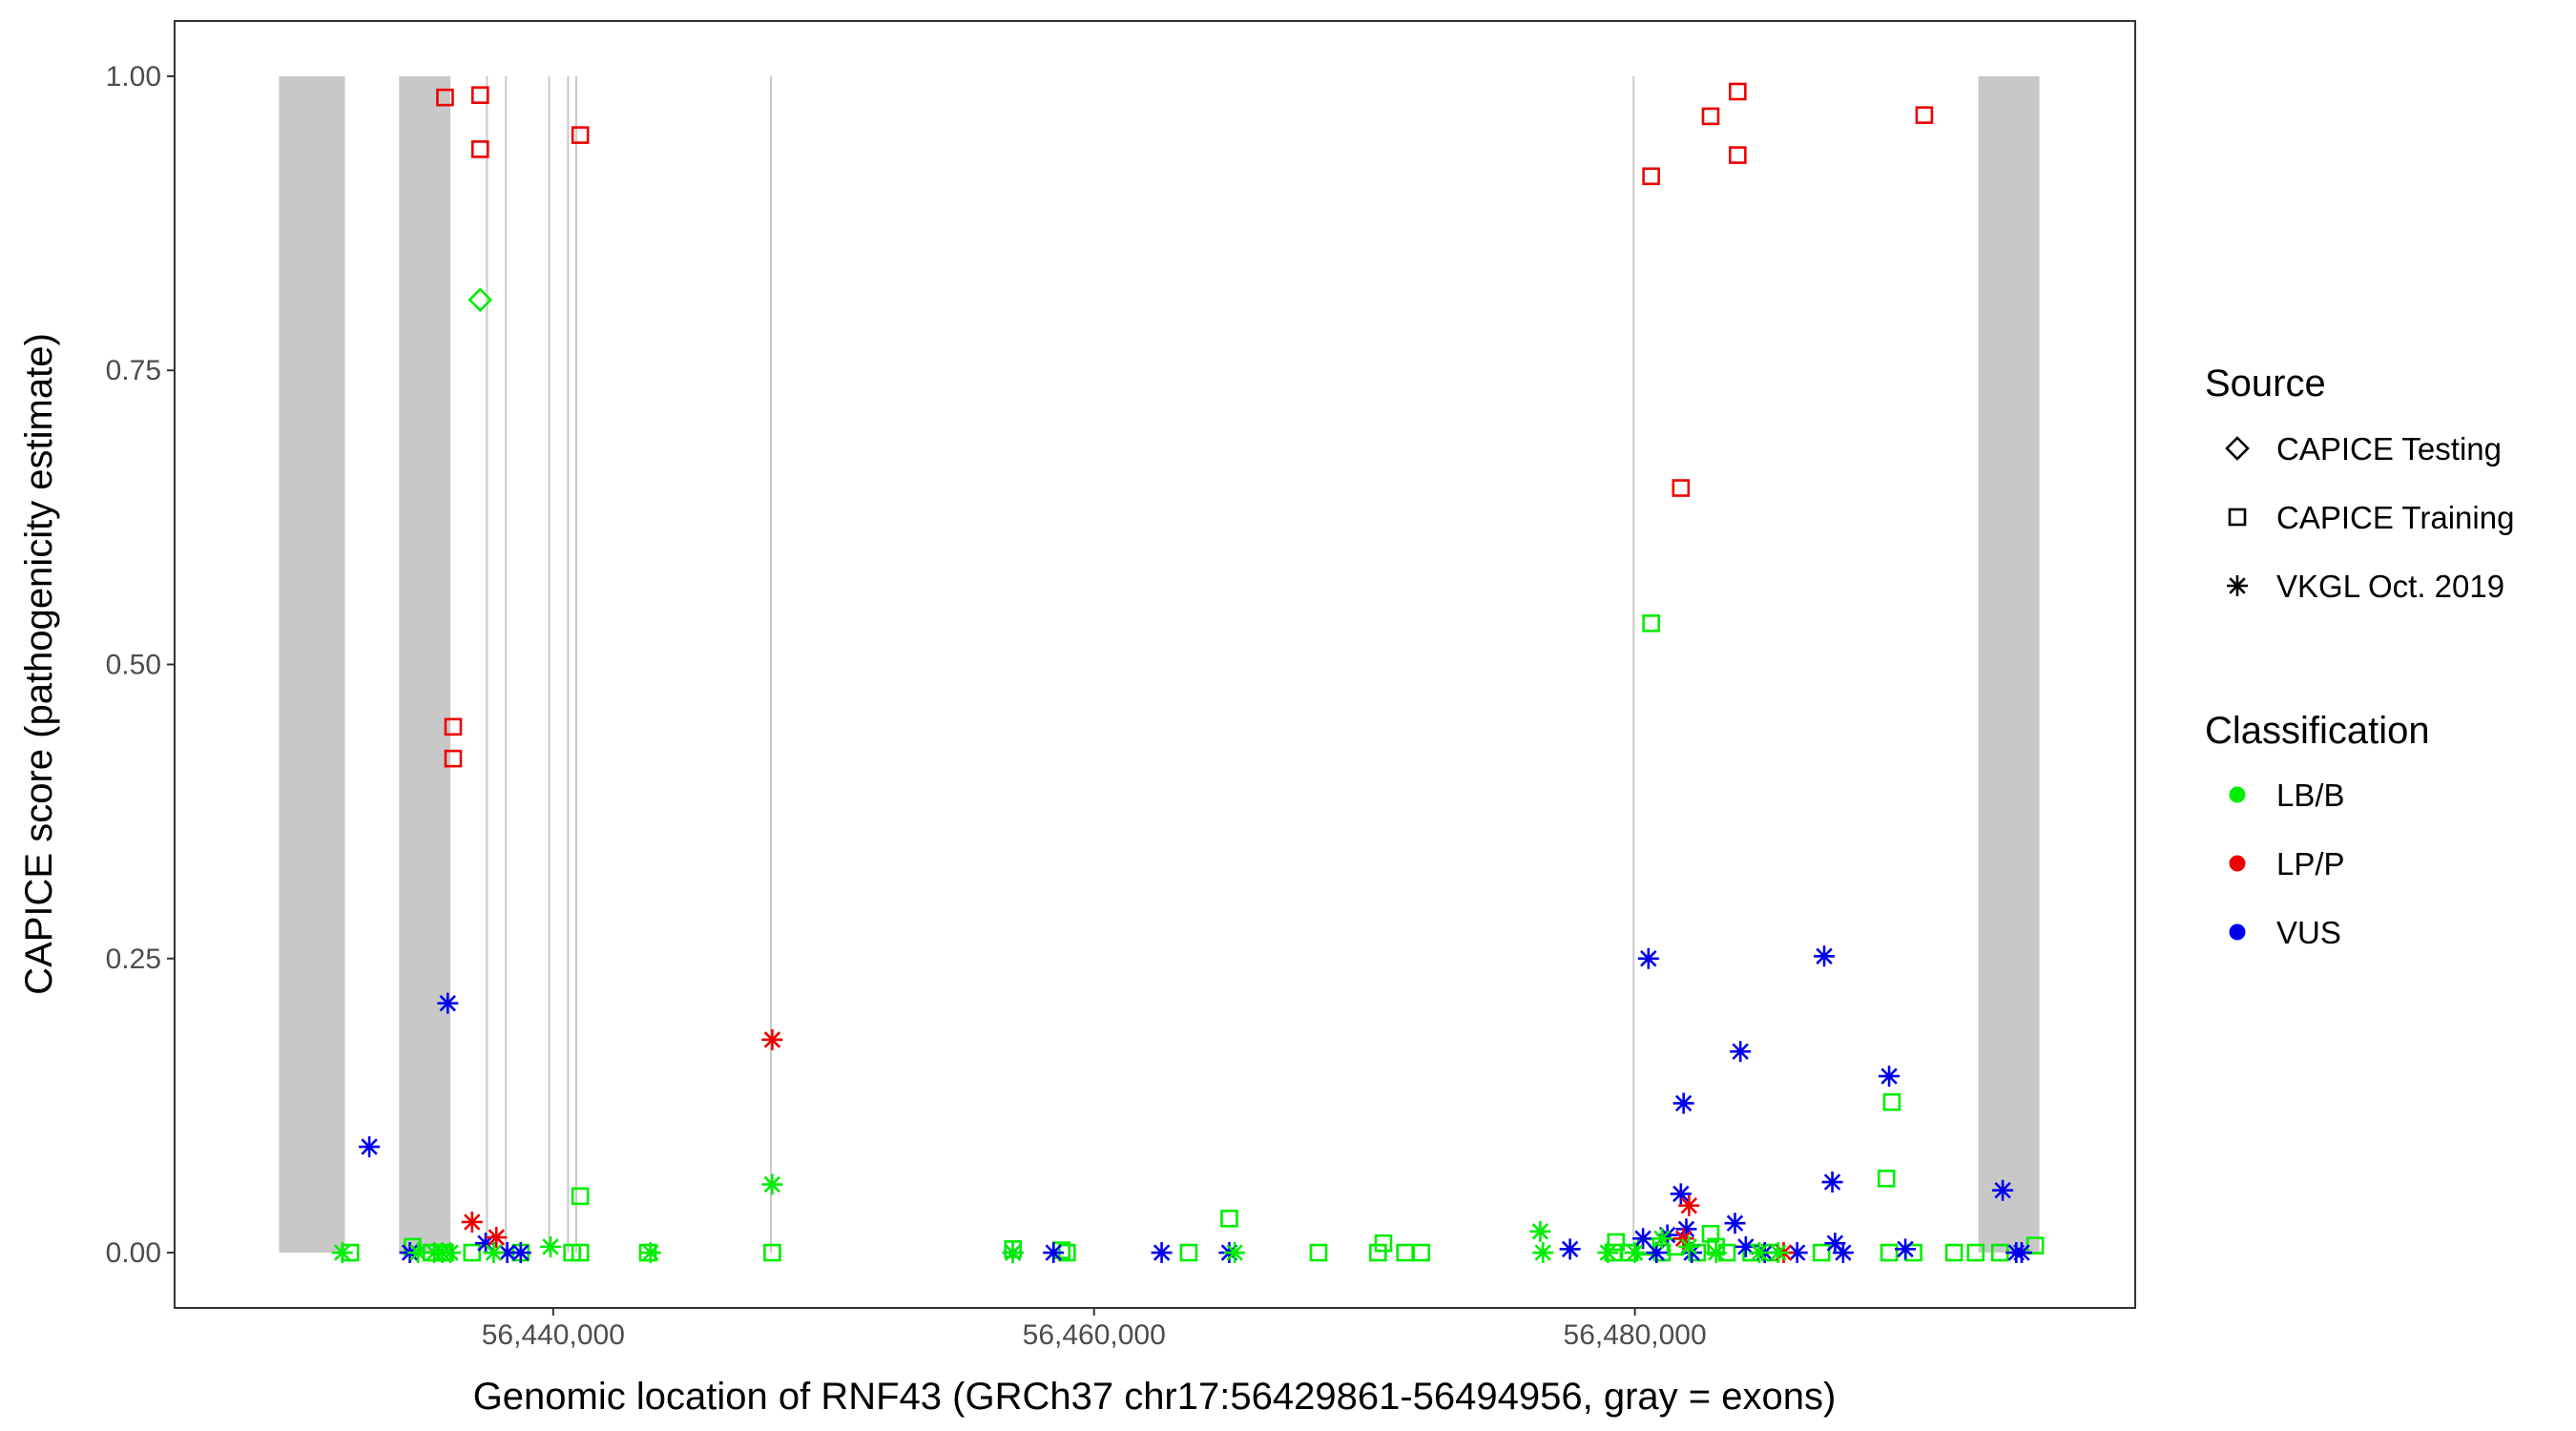 Image resolution: width=2576 pixels, height=1431 pixels. Describe the element at coordinates (133, 370) in the screenshot. I see `y-tick-label: 0.75` at that location.